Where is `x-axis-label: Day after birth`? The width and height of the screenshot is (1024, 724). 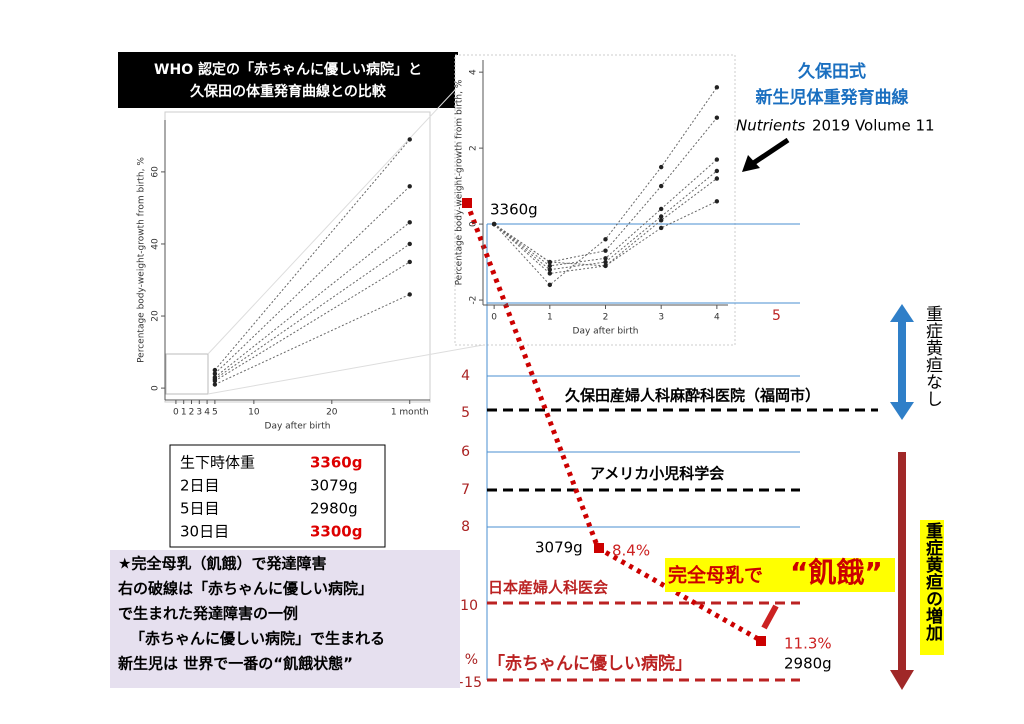 x-axis-label: Day after birth is located at coordinates (298, 427).